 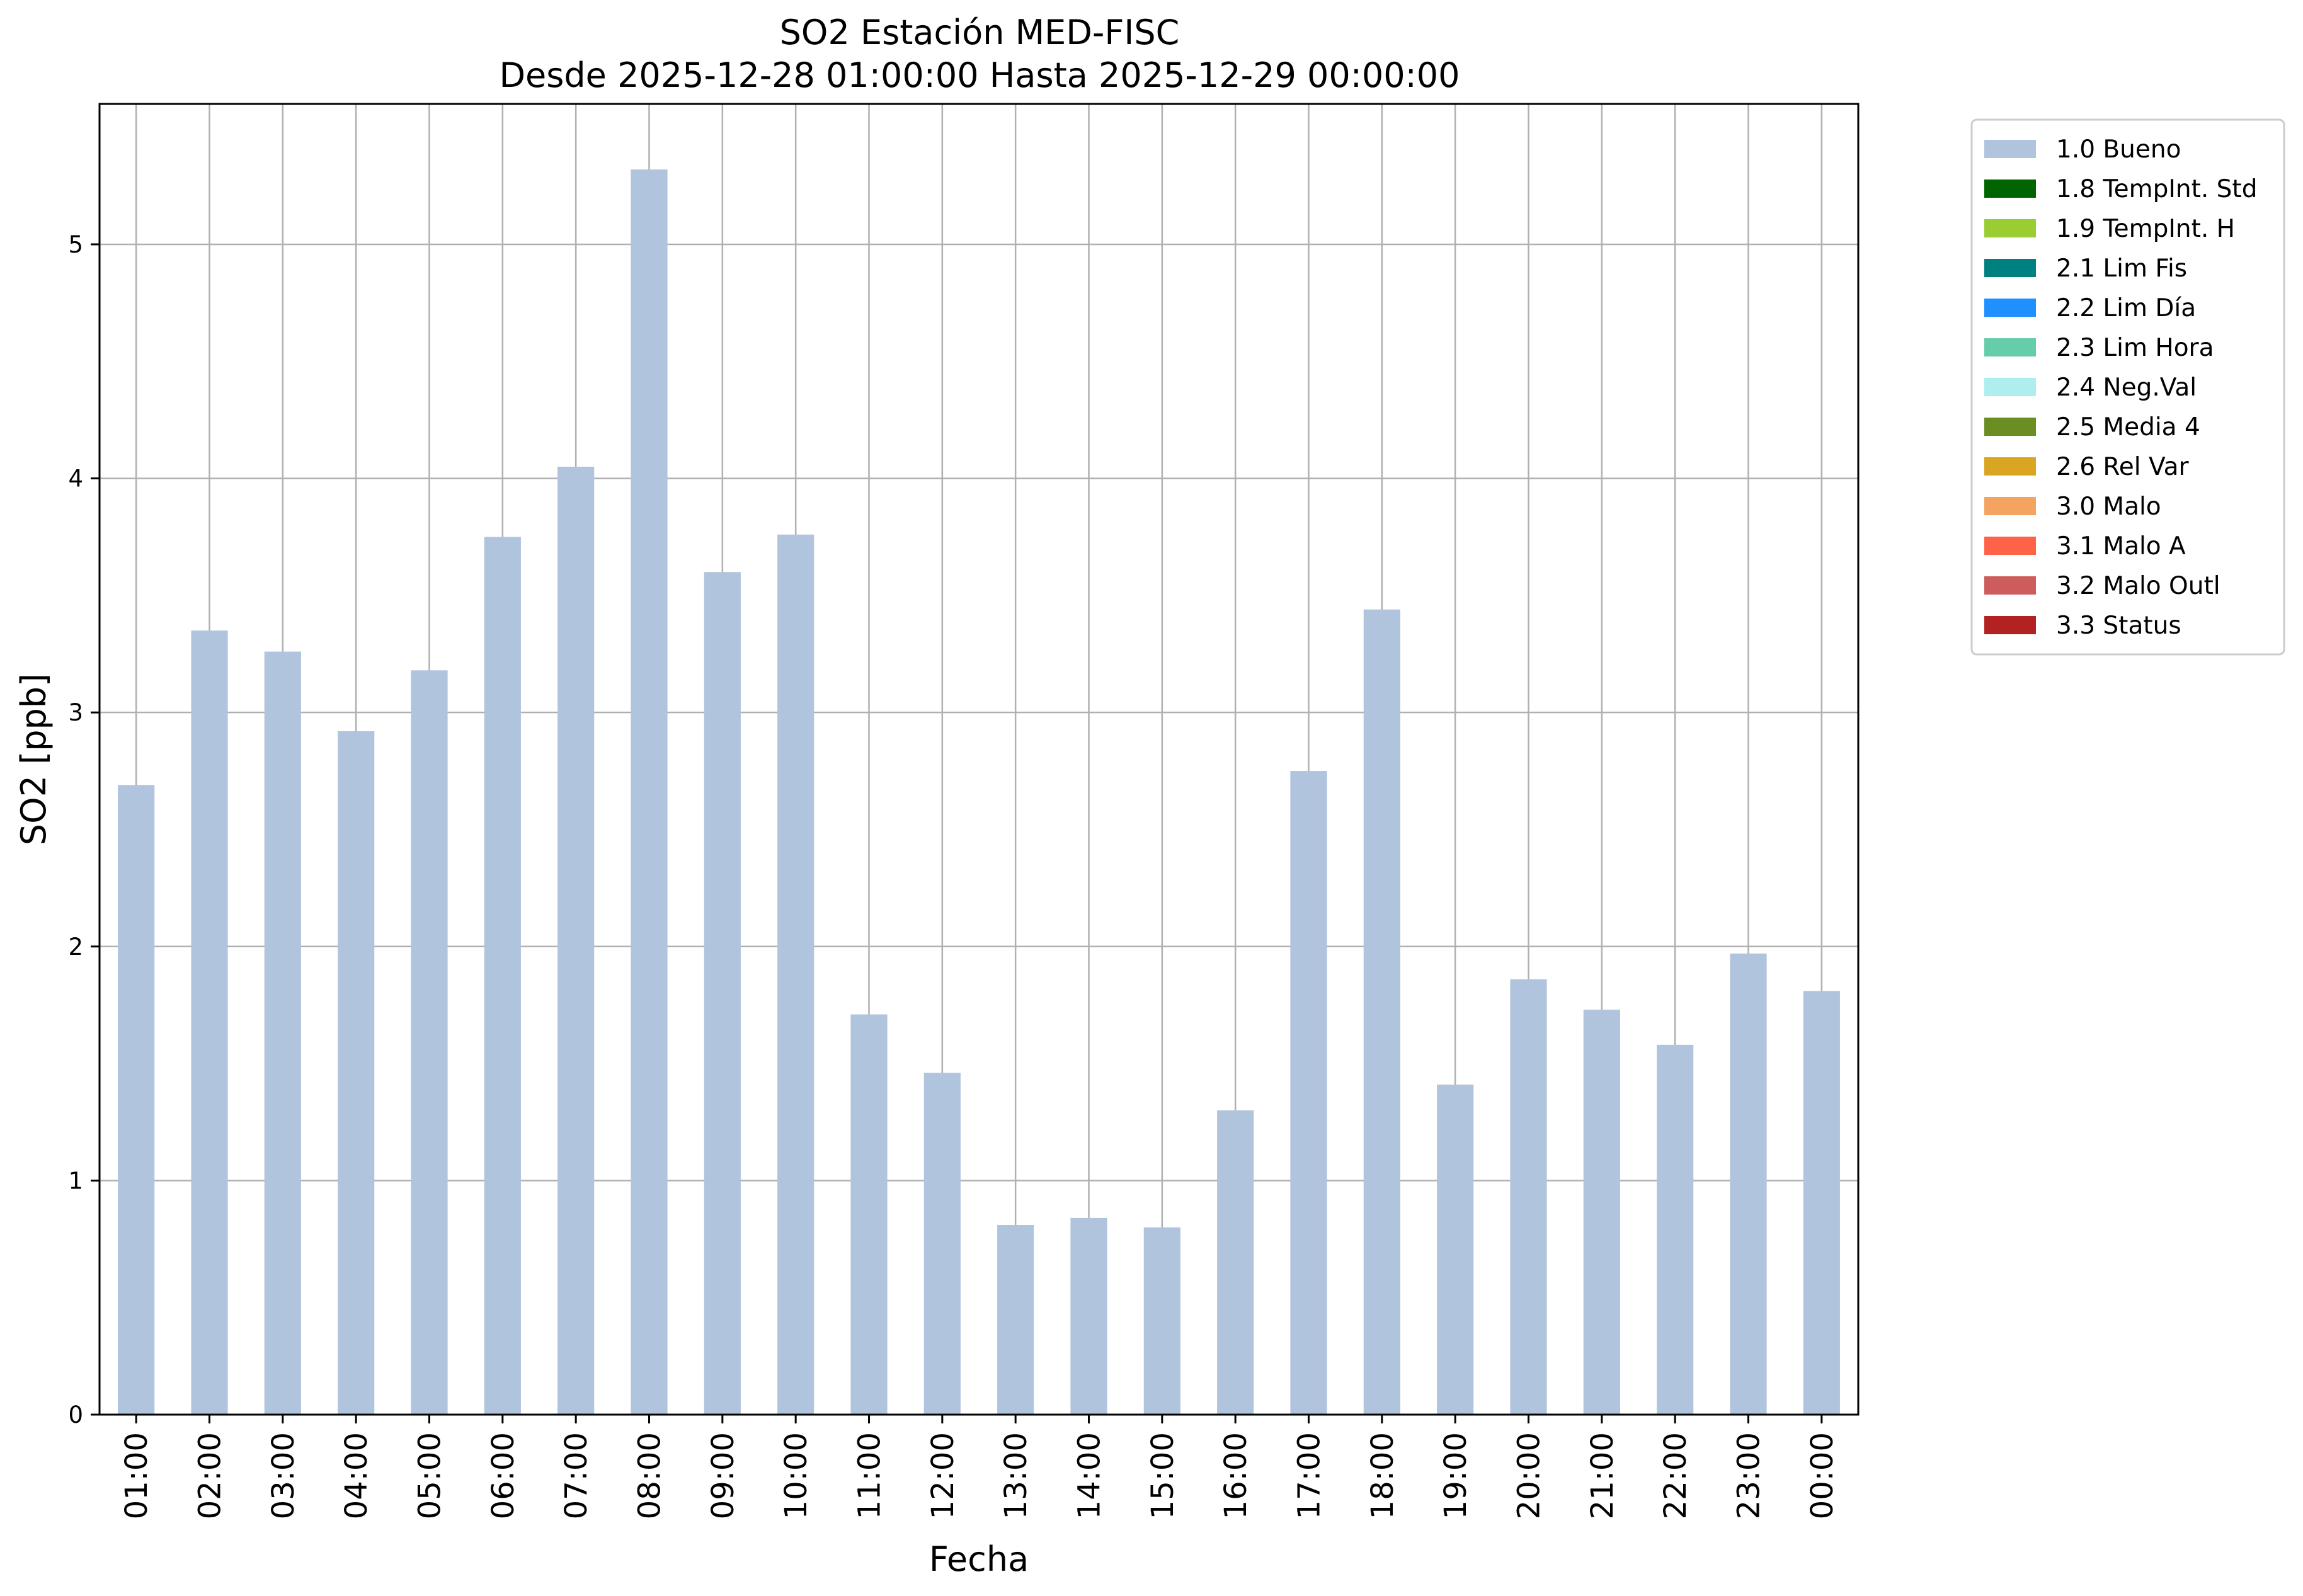 What do you see at coordinates (1236, 1475) in the screenshot?
I see `x-tick-label: 16:00` at bounding box center [1236, 1475].